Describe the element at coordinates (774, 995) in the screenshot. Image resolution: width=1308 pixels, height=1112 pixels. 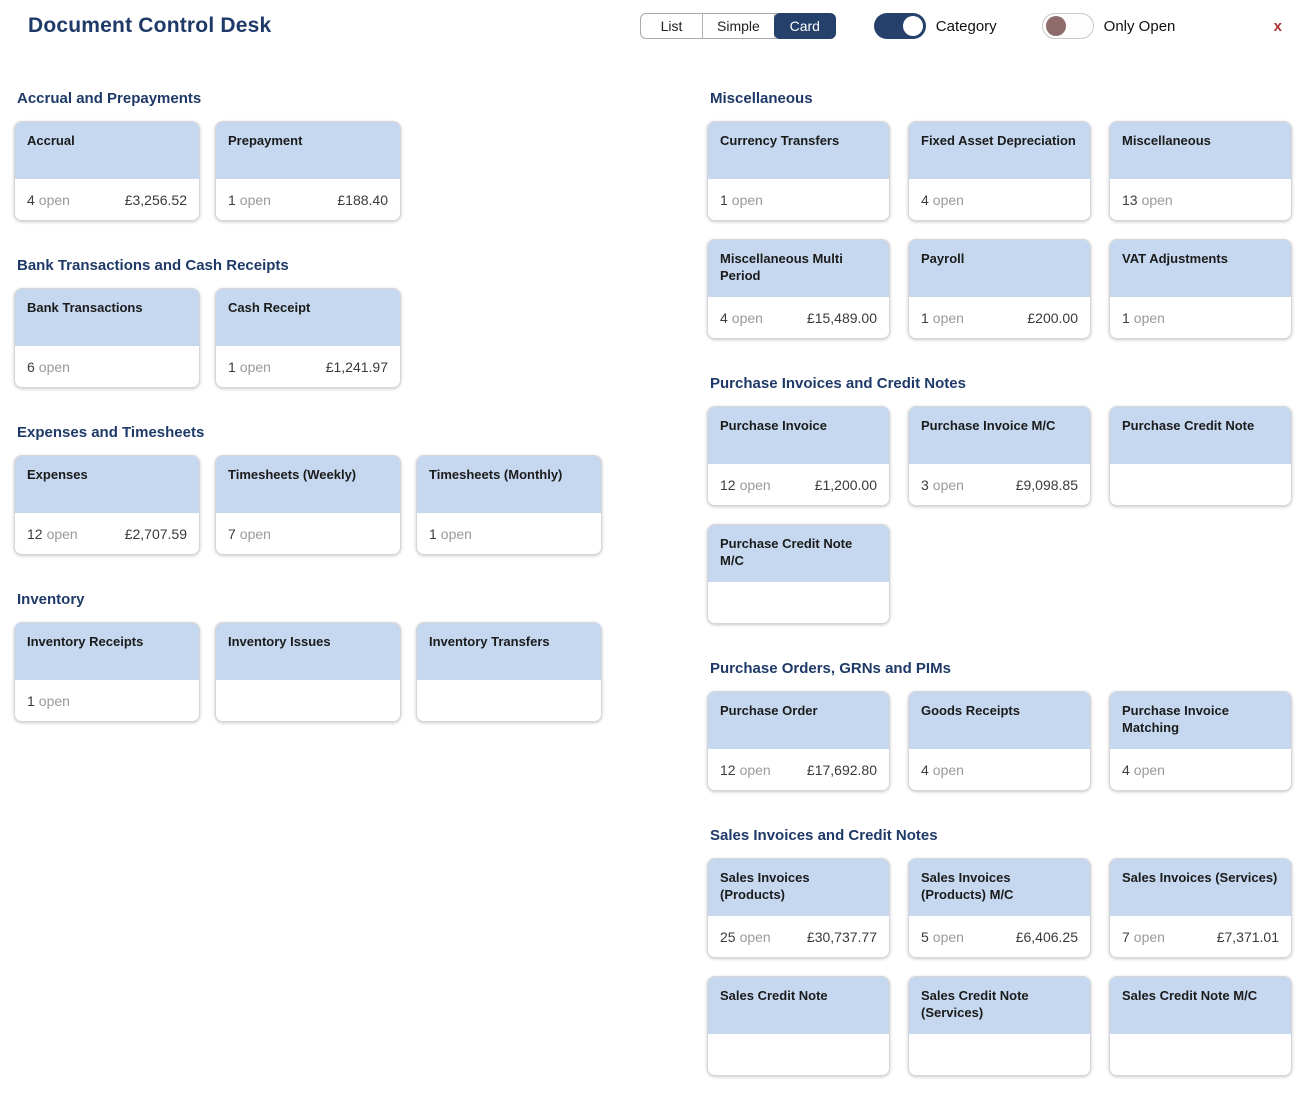
I see `doc-card-title: Sales Credit Note` at that location.